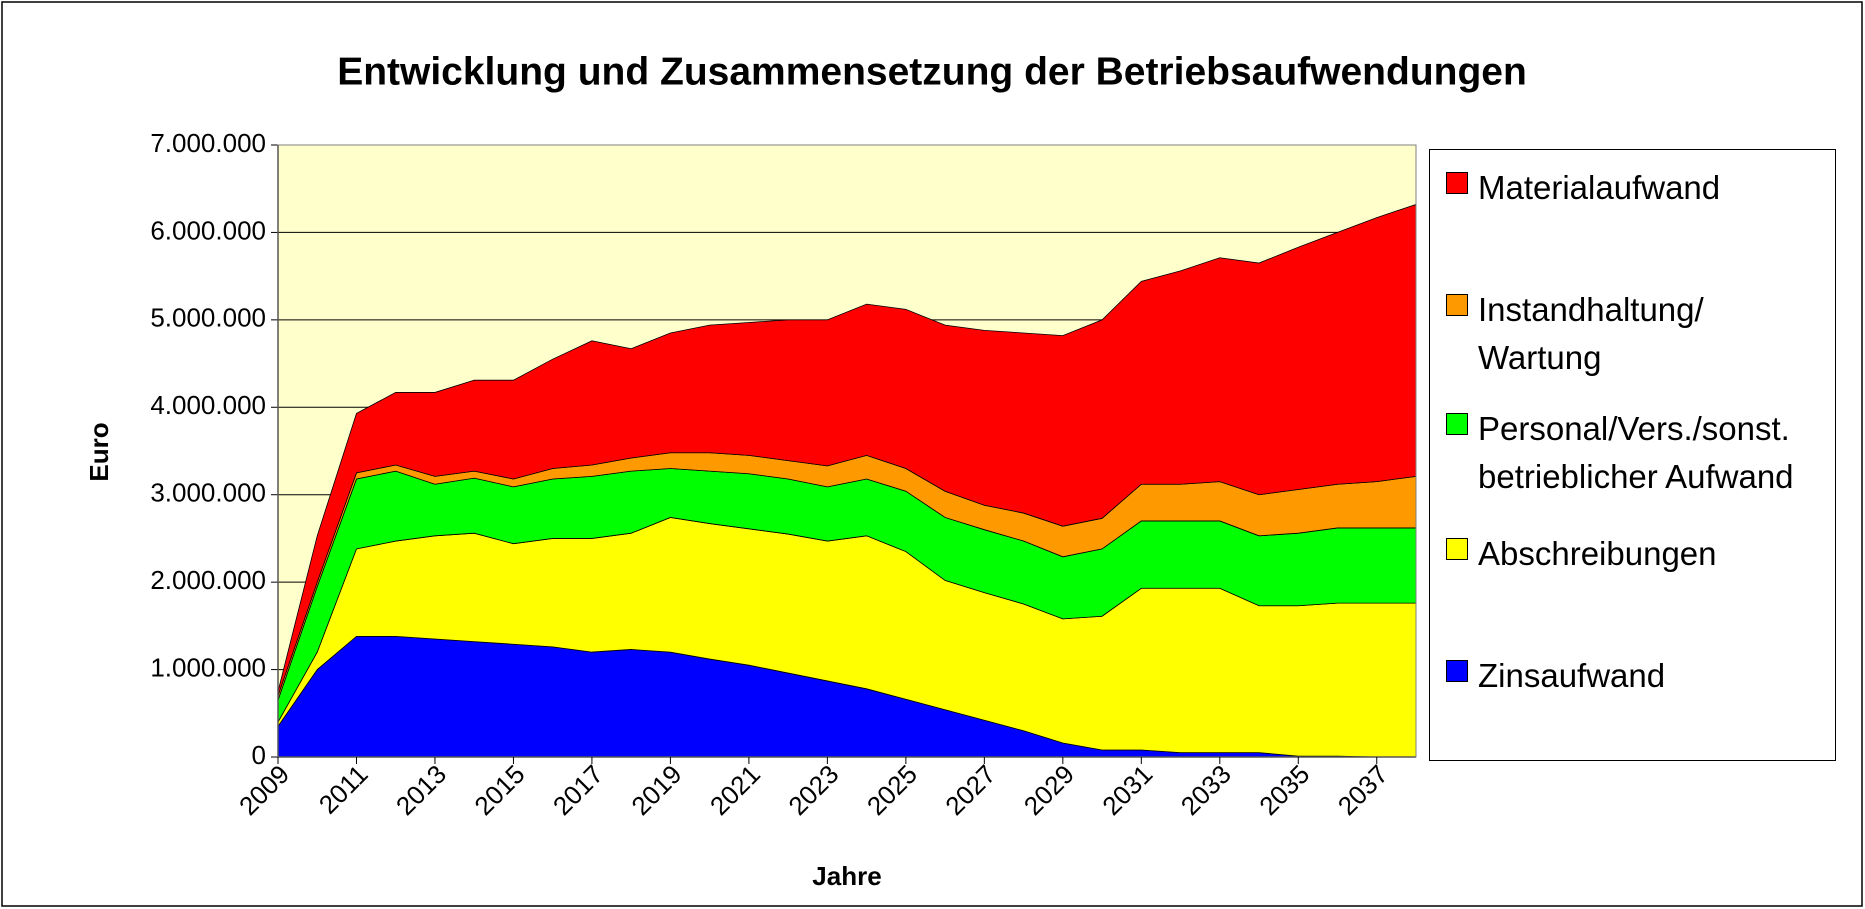 The height and width of the screenshot is (909, 1865). Describe the element at coordinates (259, 755) in the screenshot. I see `y-tick-label: 0` at that location.